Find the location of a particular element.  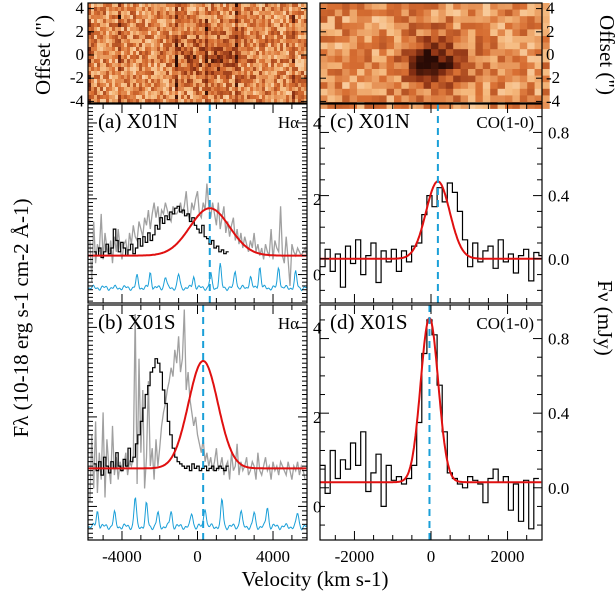

spectrum-binned-c is located at coordinates (431, 235).